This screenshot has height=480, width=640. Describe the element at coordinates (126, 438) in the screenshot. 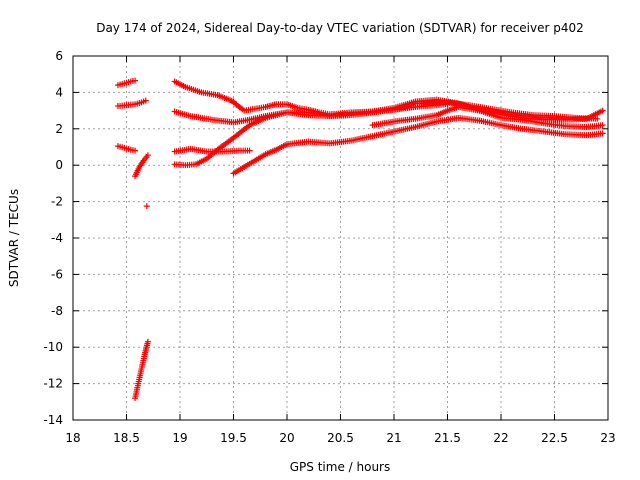

I see `x-tick-label: 18.5` at that location.